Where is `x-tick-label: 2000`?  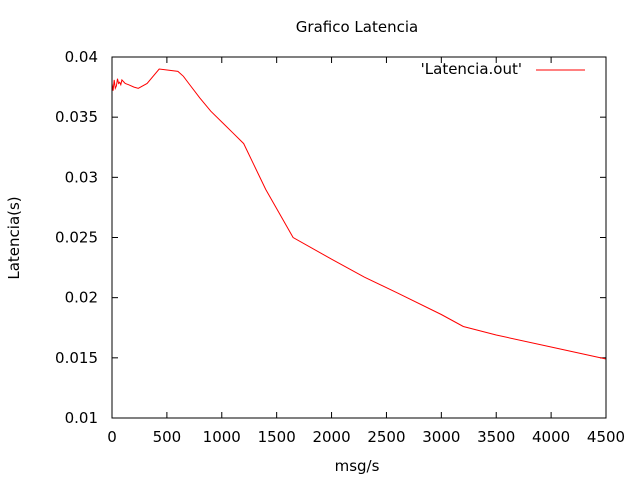
x-tick-label: 2000 is located at coordinates (331, 437).